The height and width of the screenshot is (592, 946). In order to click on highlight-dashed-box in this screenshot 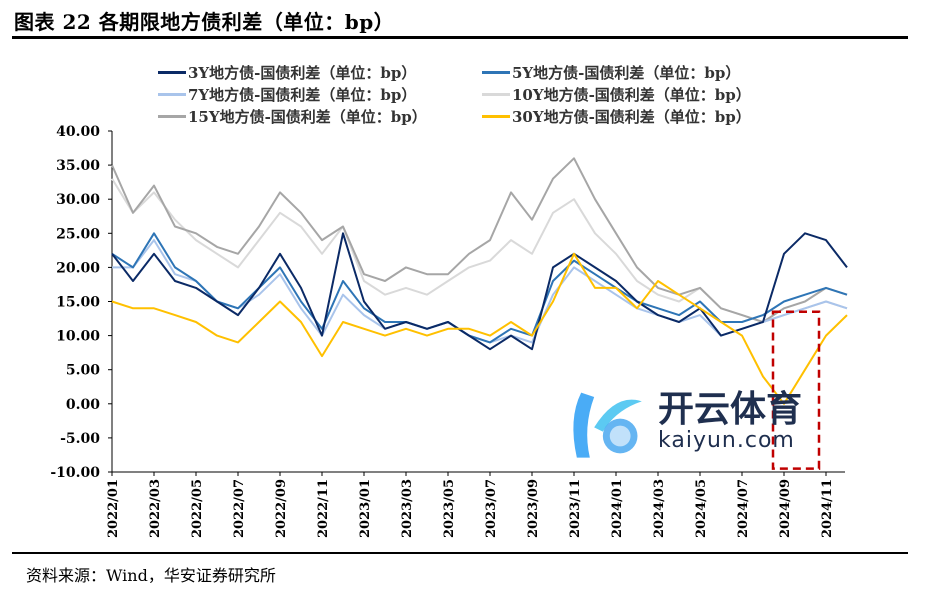, I will do `click(796, 390)`.